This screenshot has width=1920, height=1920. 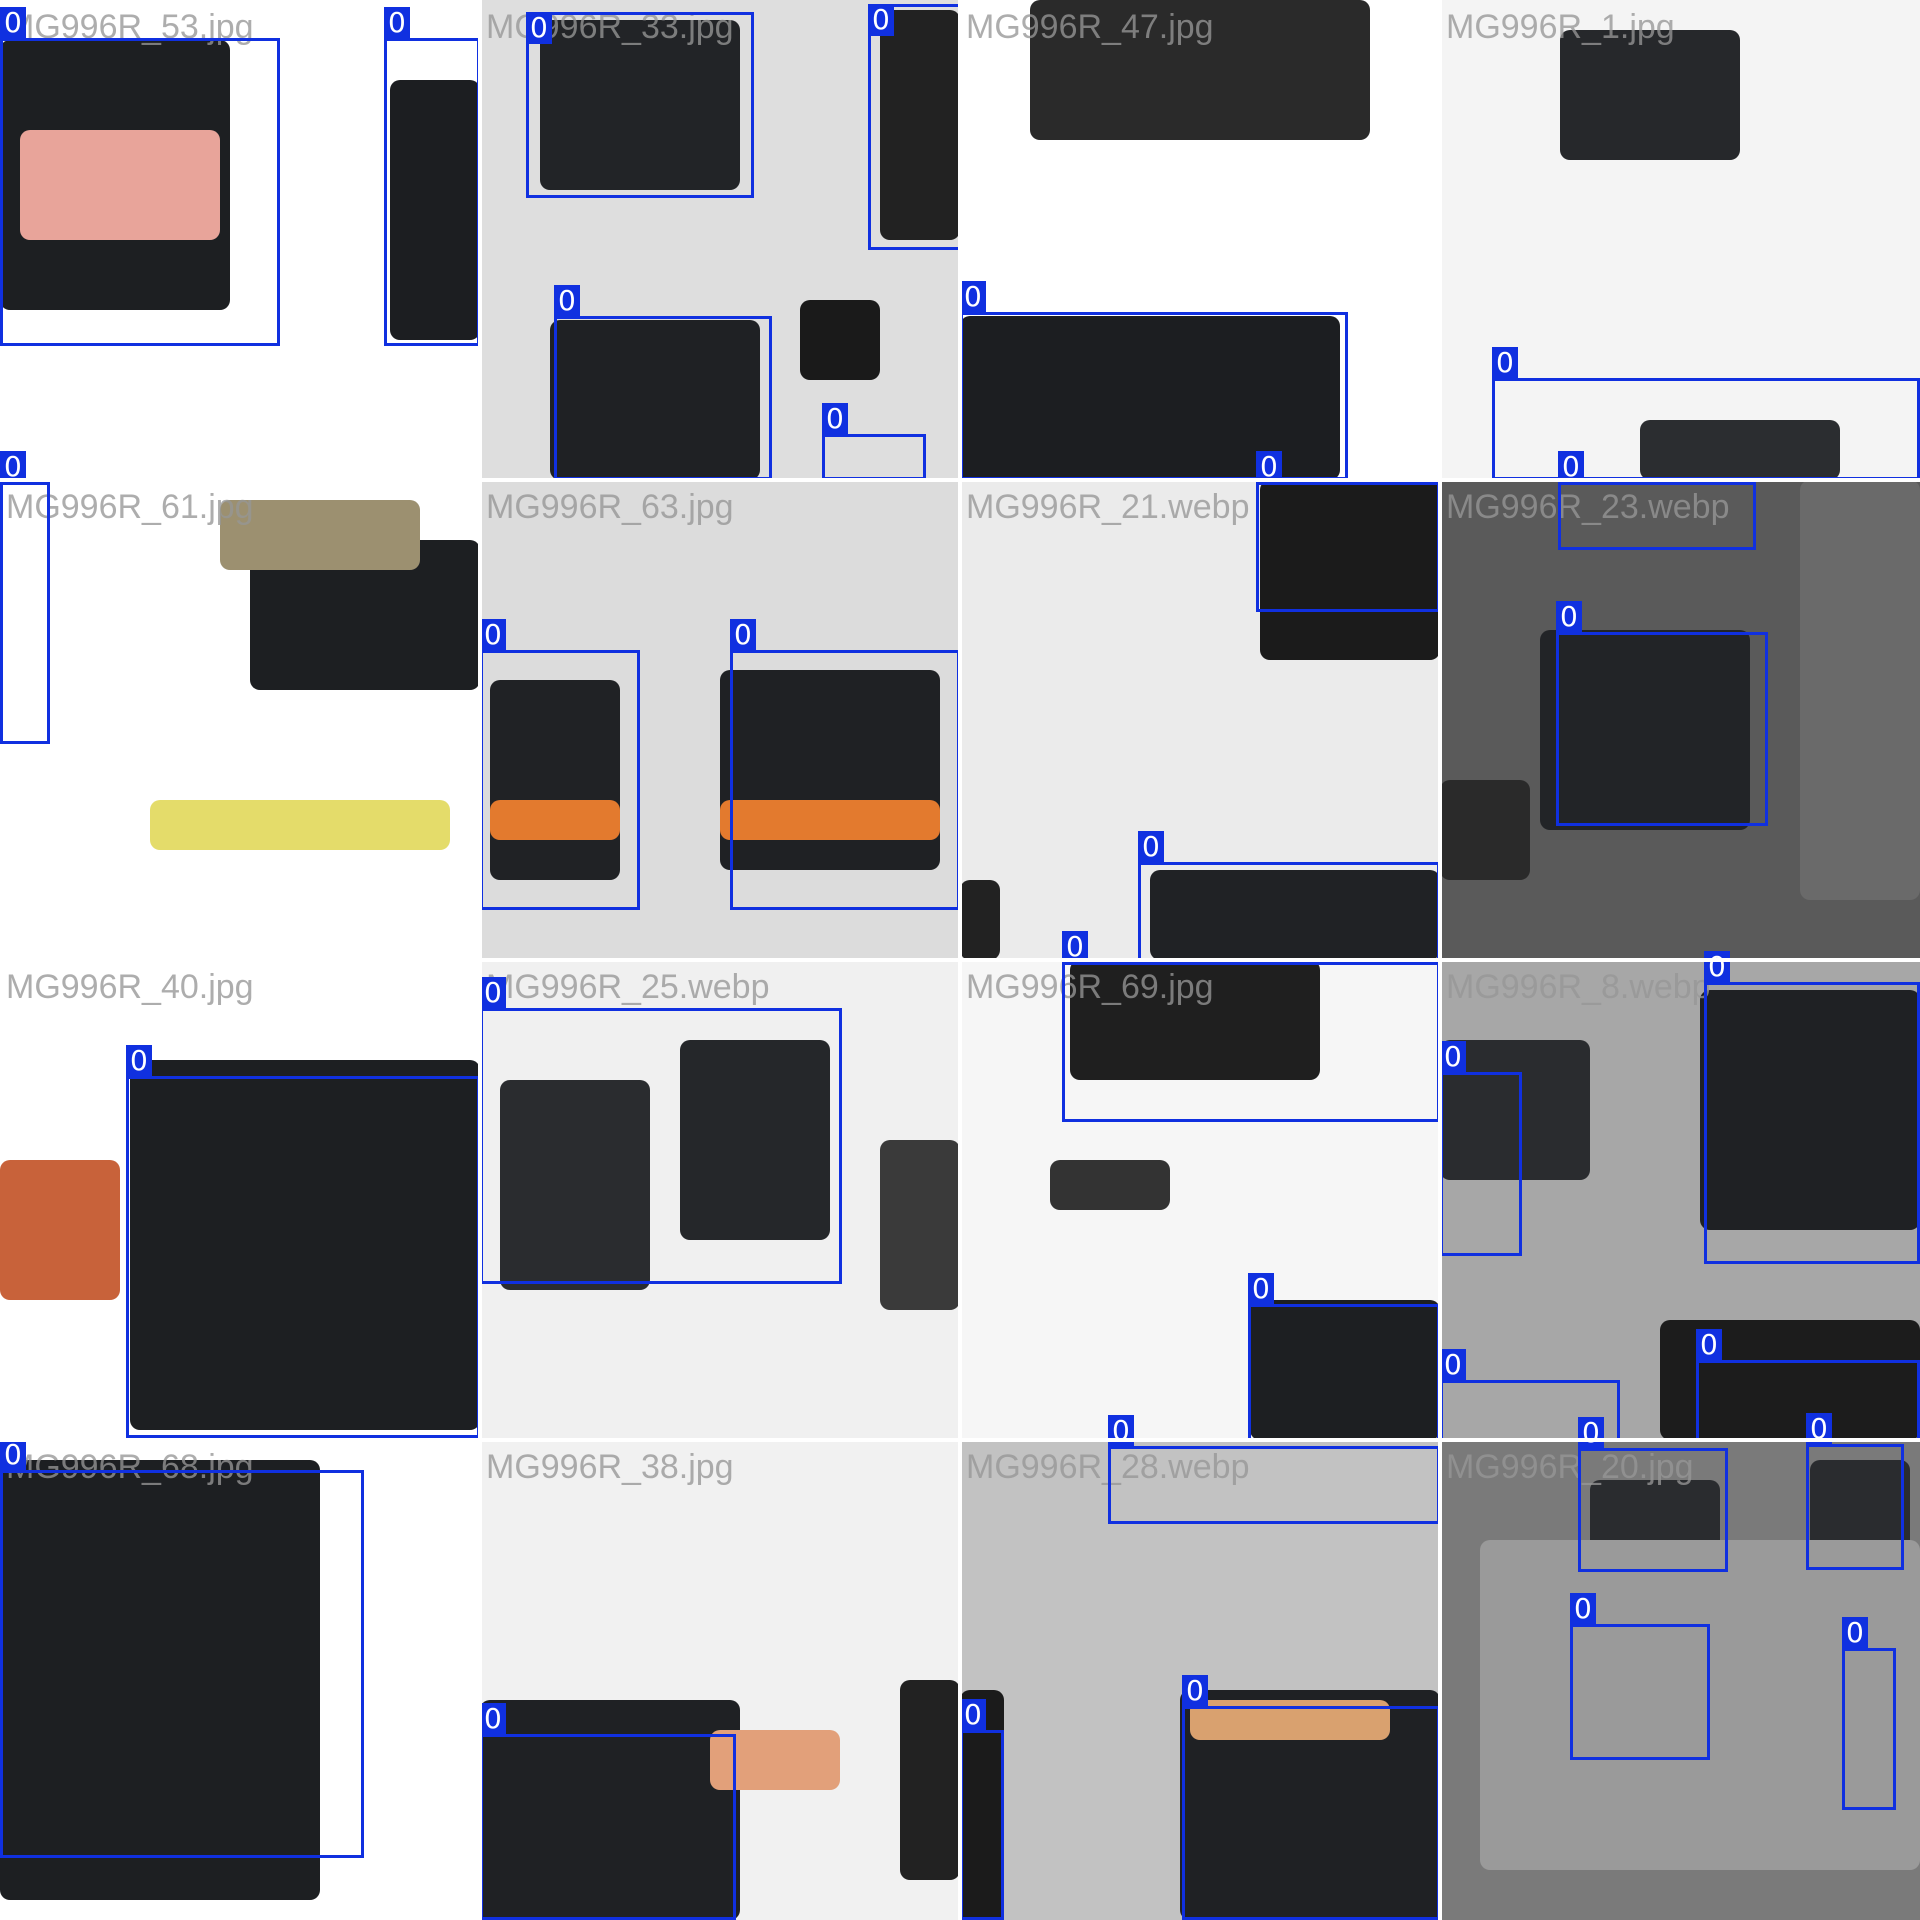 I want to click on servo-cable-icon, so click(x=1245, y=1200).